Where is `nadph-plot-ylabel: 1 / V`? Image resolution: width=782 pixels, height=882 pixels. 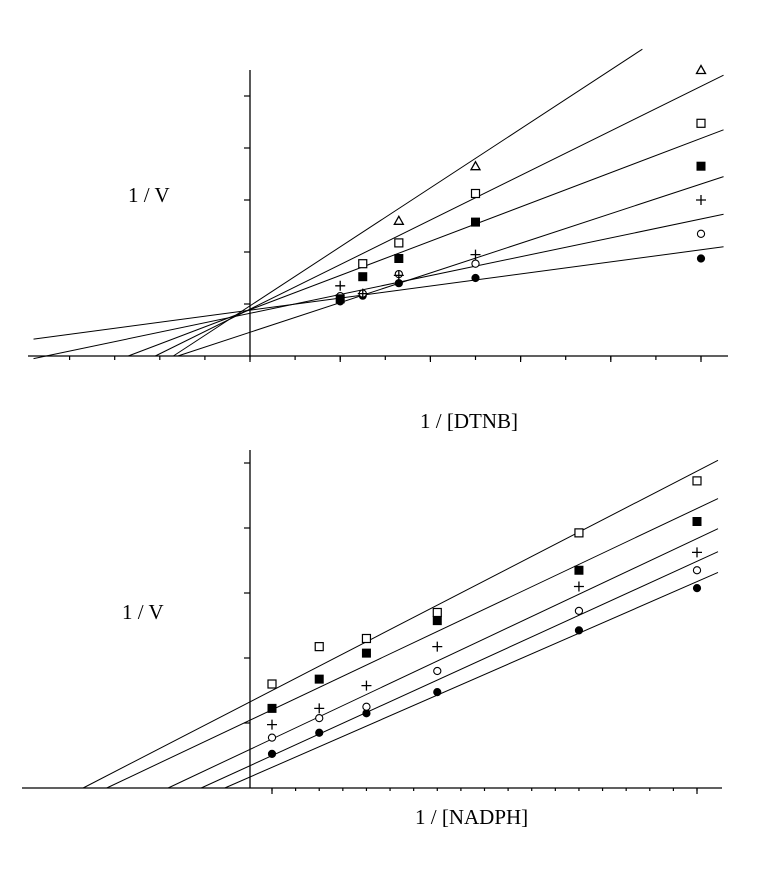 nadph-plot-ylabel: 1 / V is located at coordinates (143, 612).